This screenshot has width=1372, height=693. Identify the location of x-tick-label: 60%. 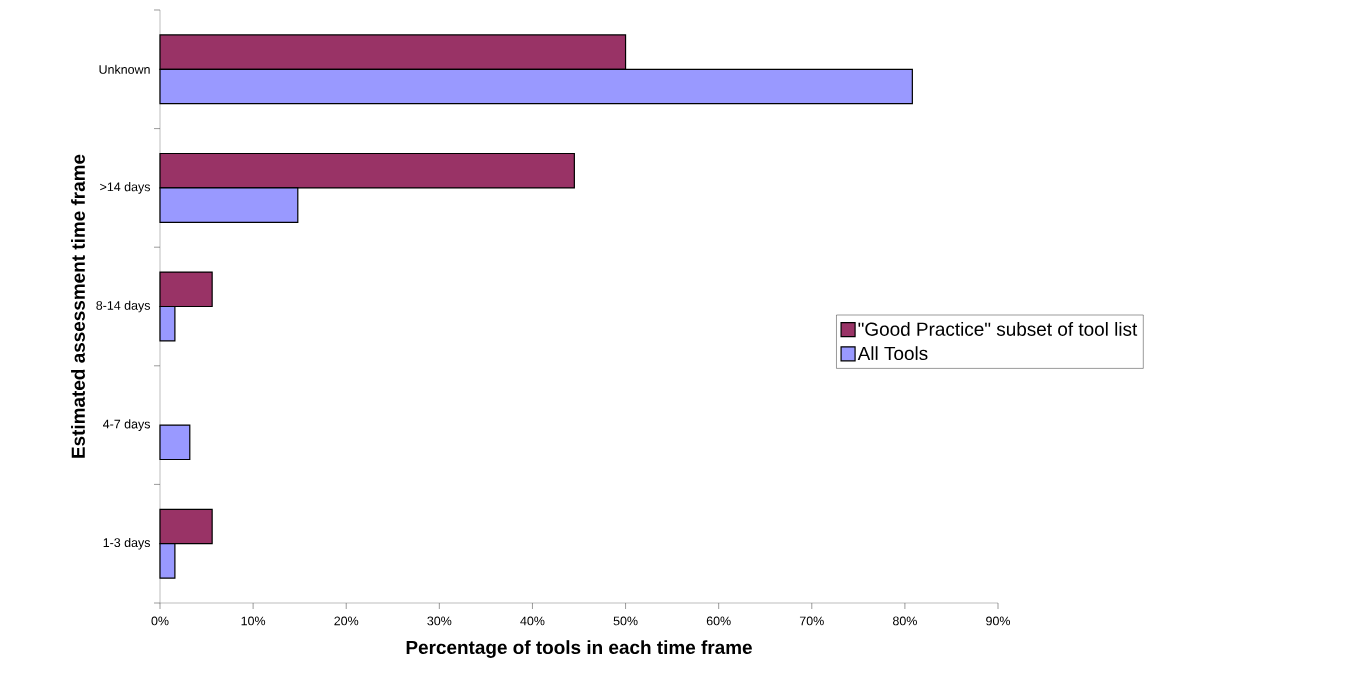
(718, 621).